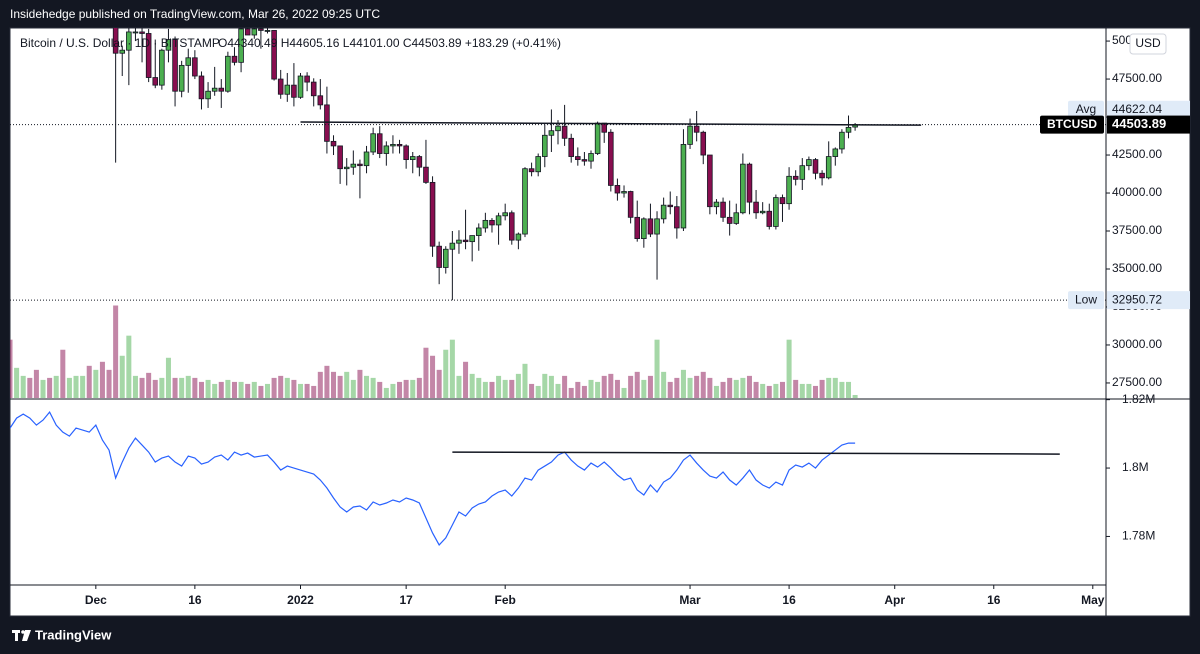  I want to click on price-tag-name: Avg, so click(1086, 109).